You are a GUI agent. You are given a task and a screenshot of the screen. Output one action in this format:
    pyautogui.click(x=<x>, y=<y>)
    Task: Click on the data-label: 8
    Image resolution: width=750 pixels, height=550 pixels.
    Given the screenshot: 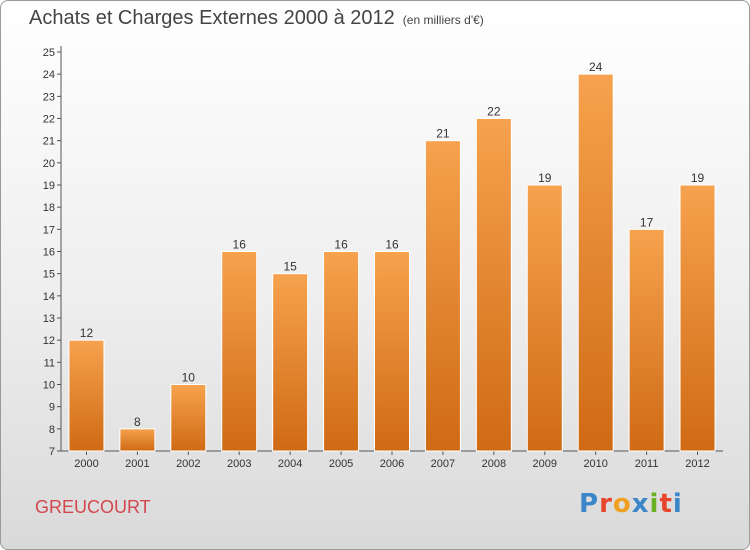 What is the action you would take?
    pyautogui.click(x=137, y=422)
    